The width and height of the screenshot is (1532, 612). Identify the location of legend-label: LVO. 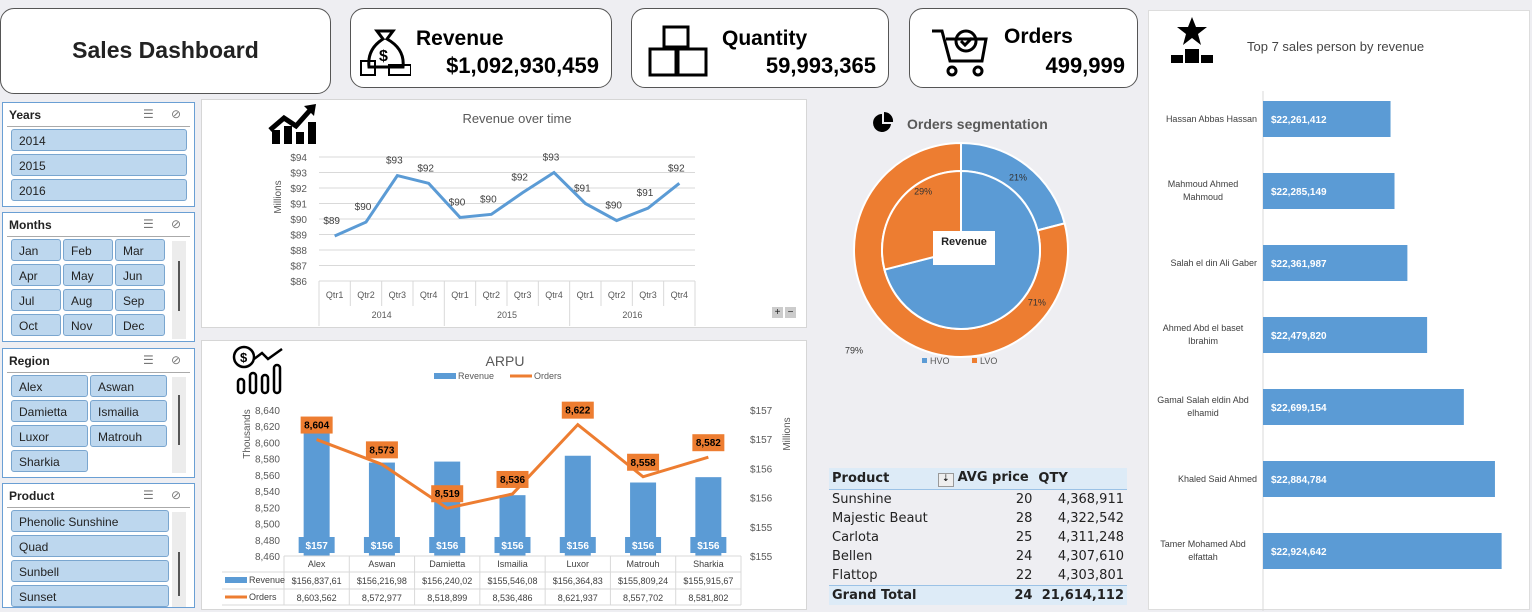
(988, 361).